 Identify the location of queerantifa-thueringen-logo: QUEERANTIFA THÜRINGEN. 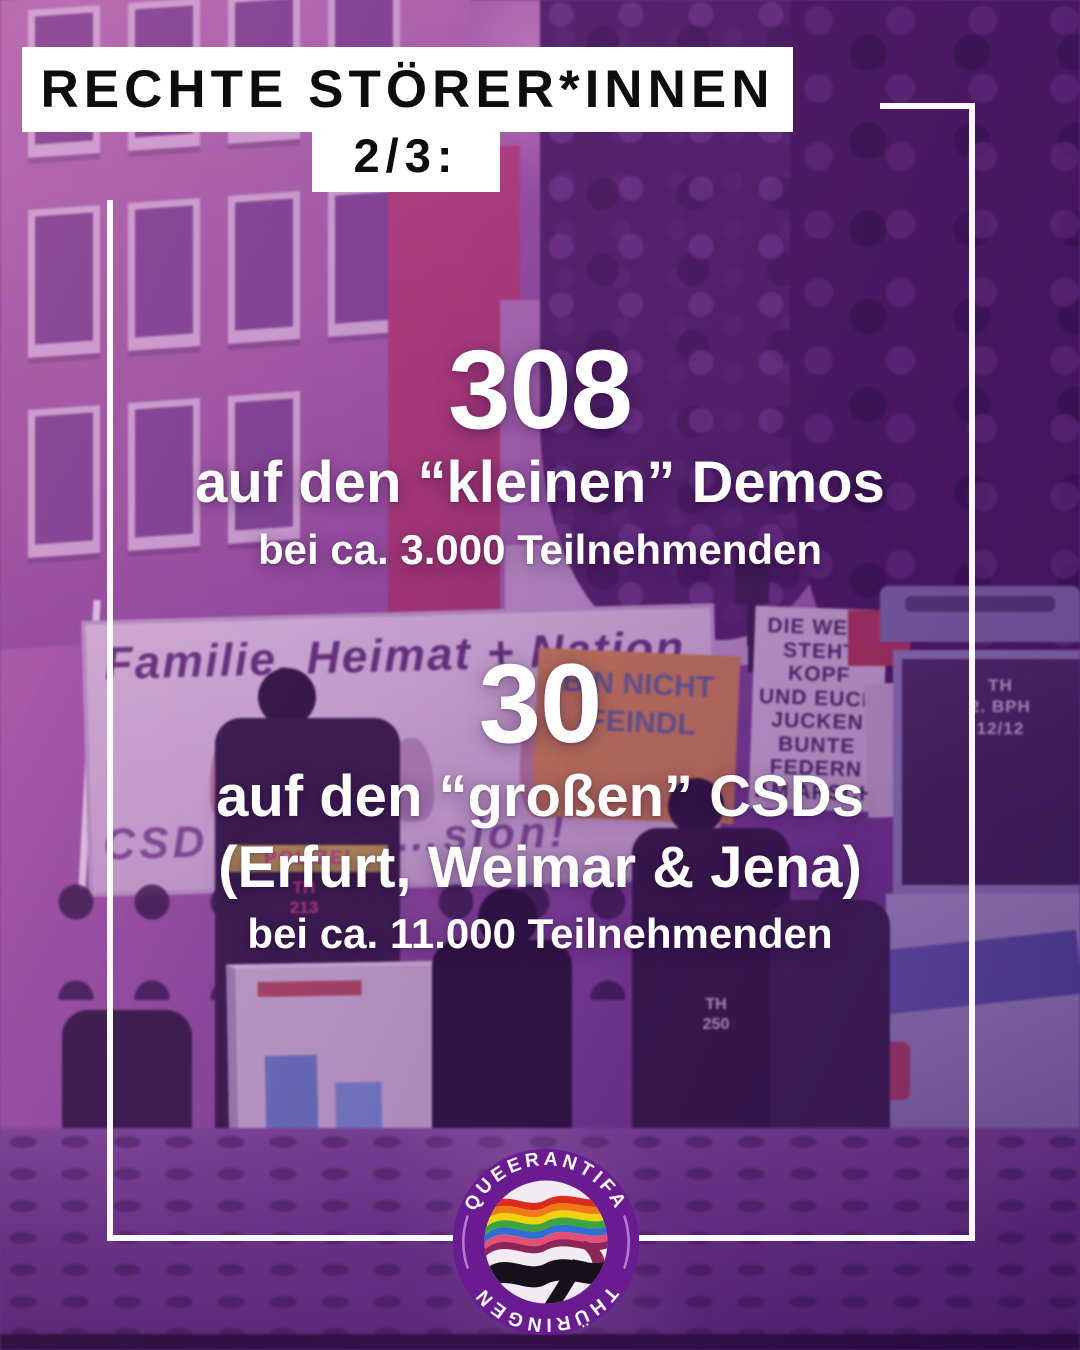
(546, 1242).